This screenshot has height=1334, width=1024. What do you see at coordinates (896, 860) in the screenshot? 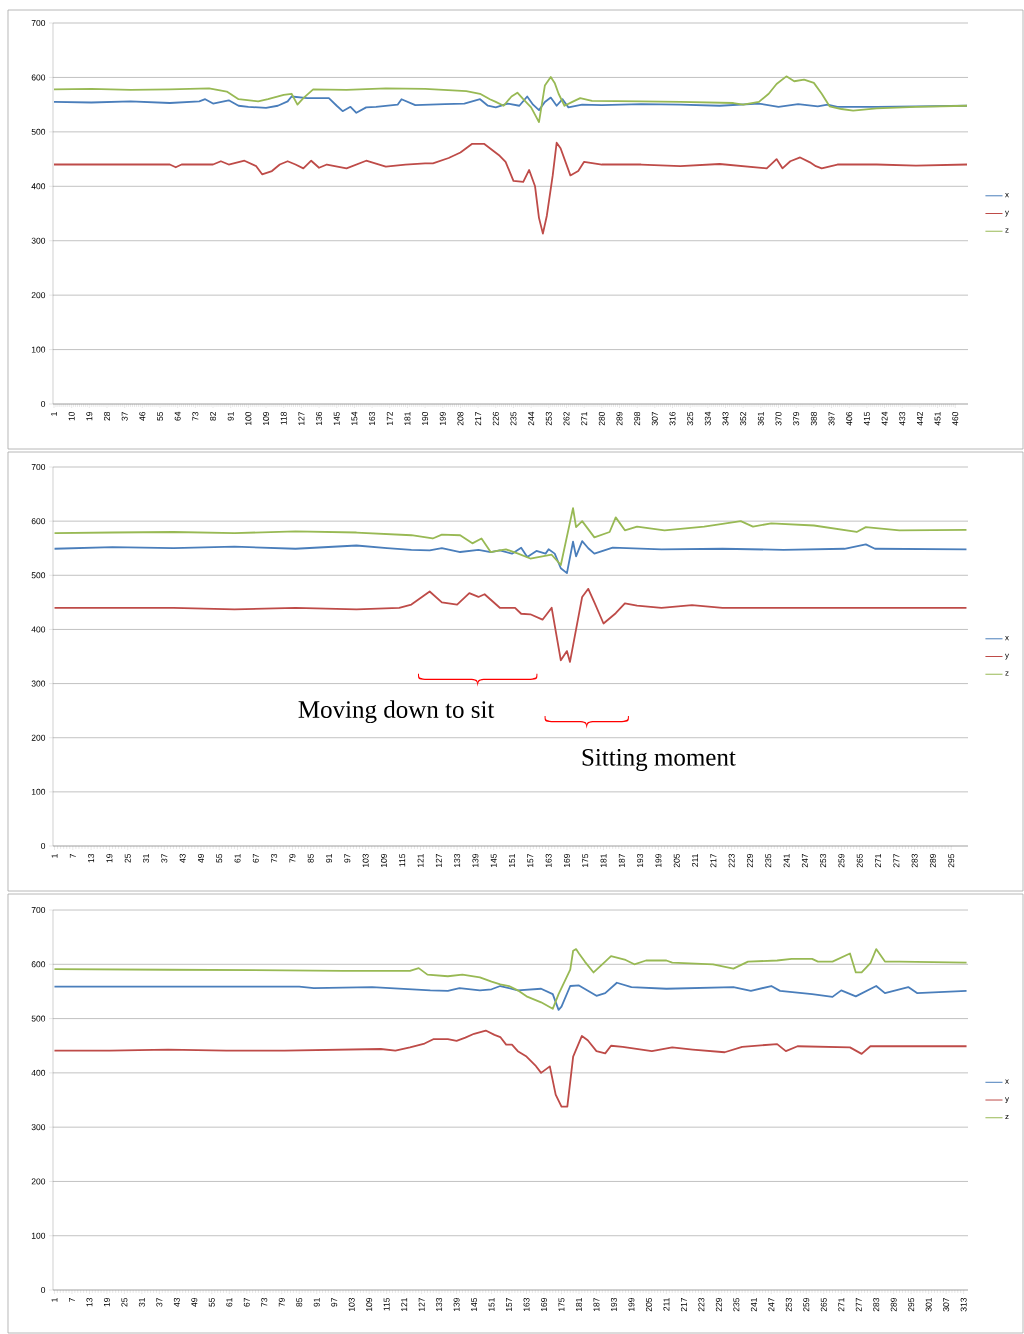
I see `x-tick-label: 277` at bounding box center [896, 860].